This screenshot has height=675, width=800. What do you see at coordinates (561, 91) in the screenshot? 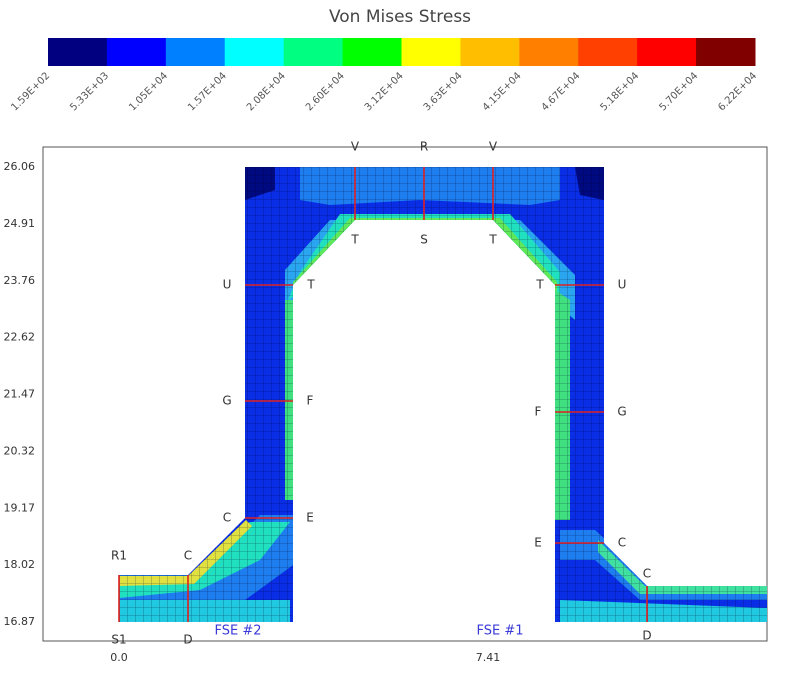
I see `colorbar-label: 4.67E+04` at bounding box center [561, 91].